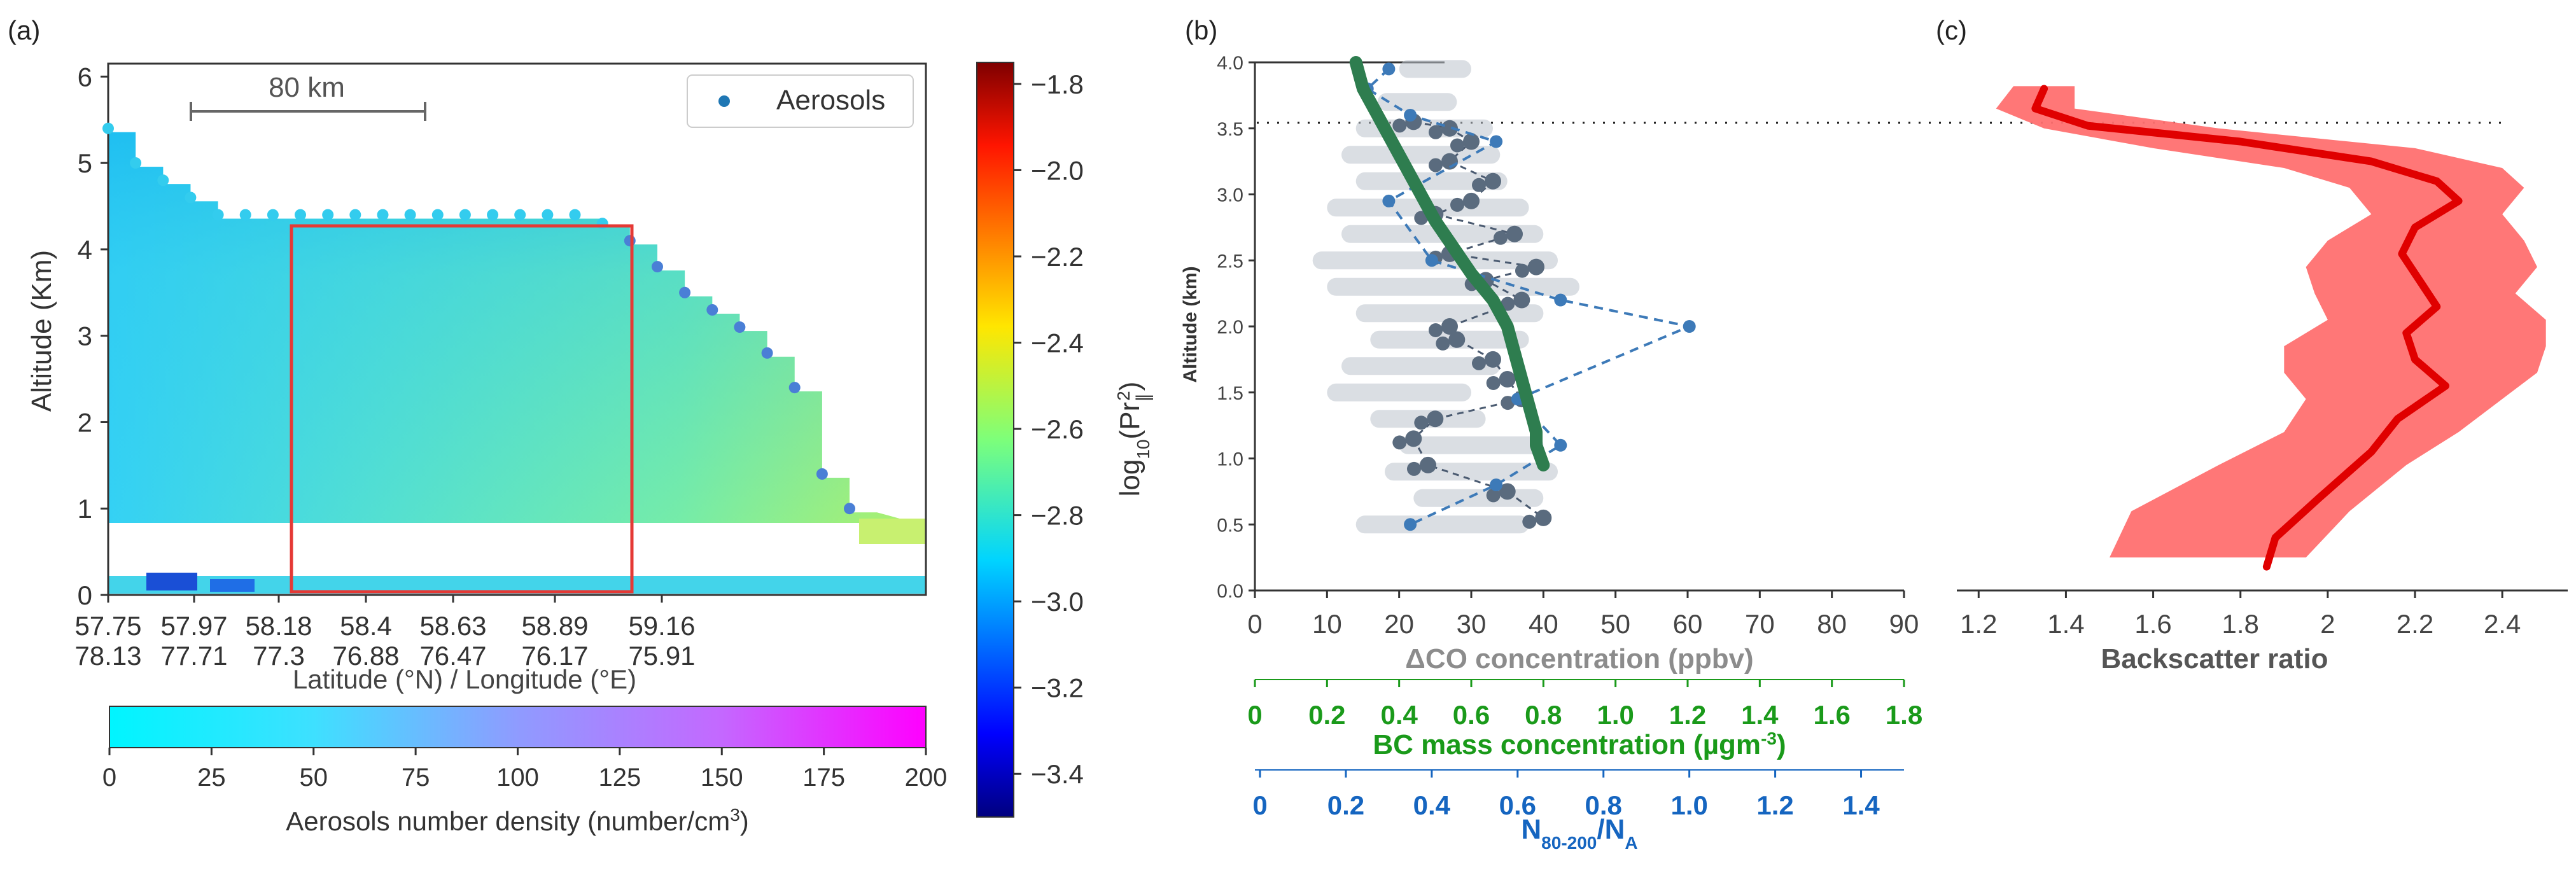  I want to click on b-axis0-tick-label: 80, so click(1832, 624).